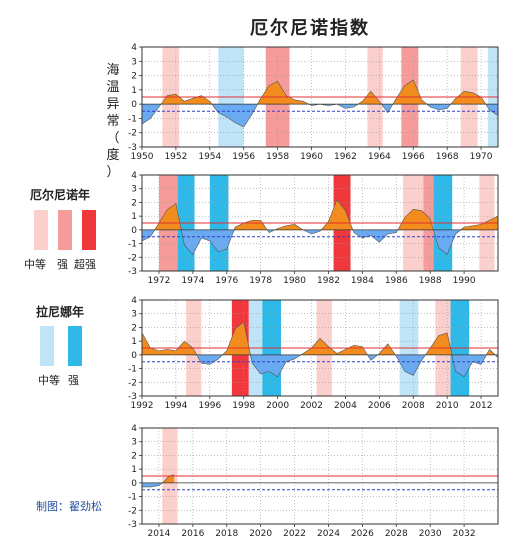 The image size is (522, 550). I want to click on x-tick-label: 2022, so click(294, 534).